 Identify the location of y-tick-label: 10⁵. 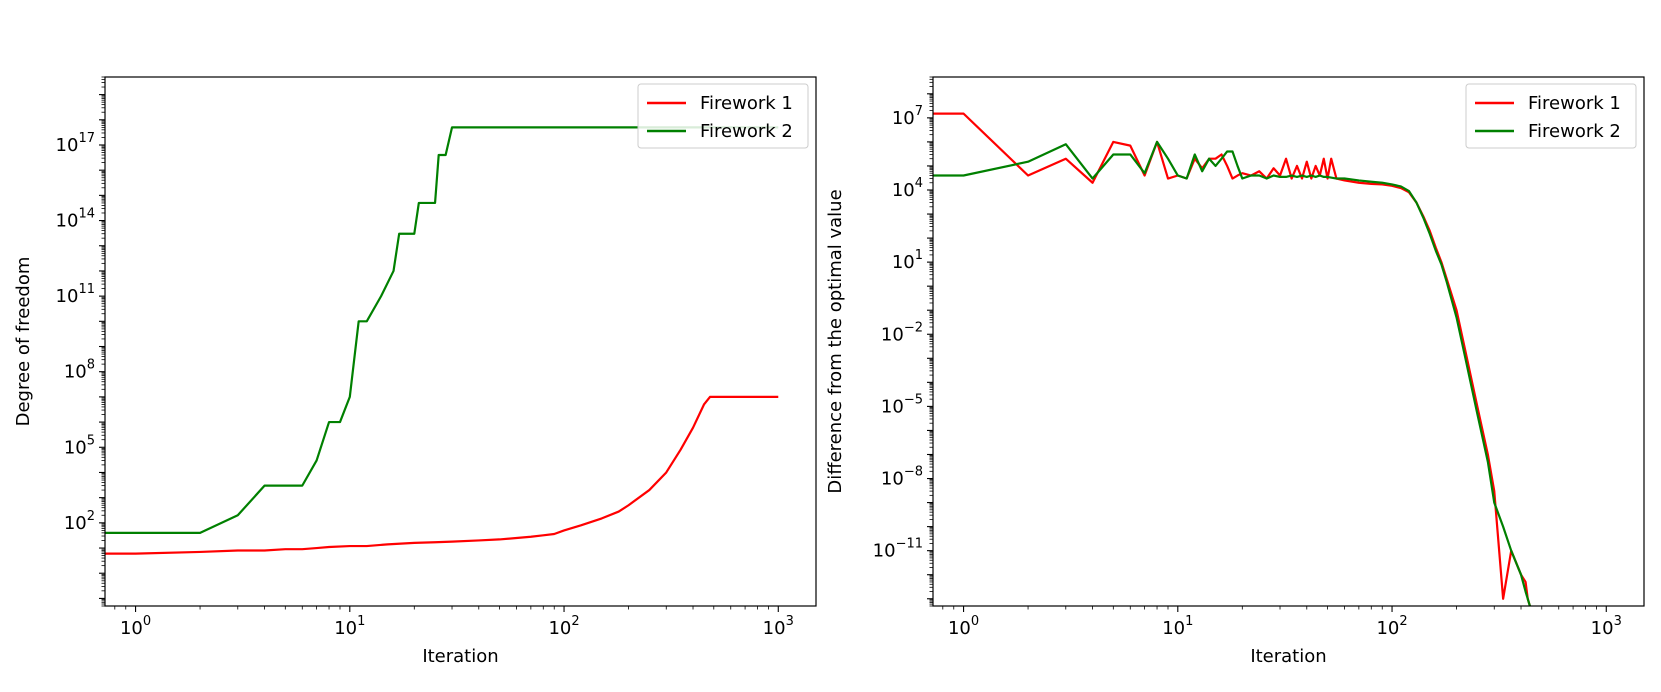
(79, 445).